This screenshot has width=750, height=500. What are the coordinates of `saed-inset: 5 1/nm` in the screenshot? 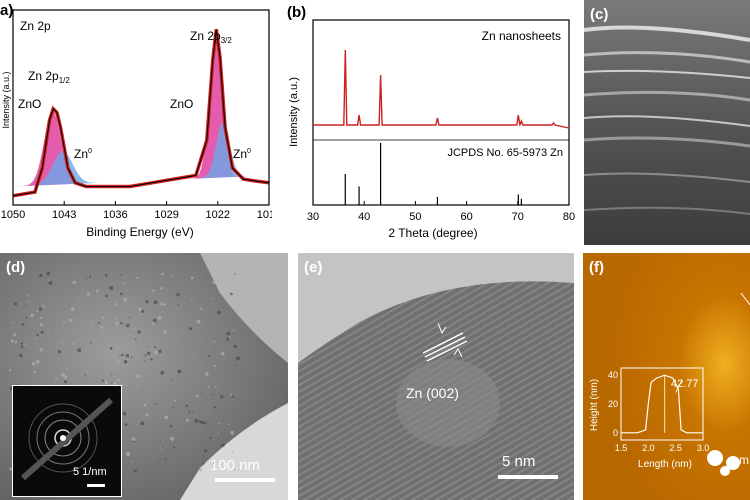 It's located at (67, 441).